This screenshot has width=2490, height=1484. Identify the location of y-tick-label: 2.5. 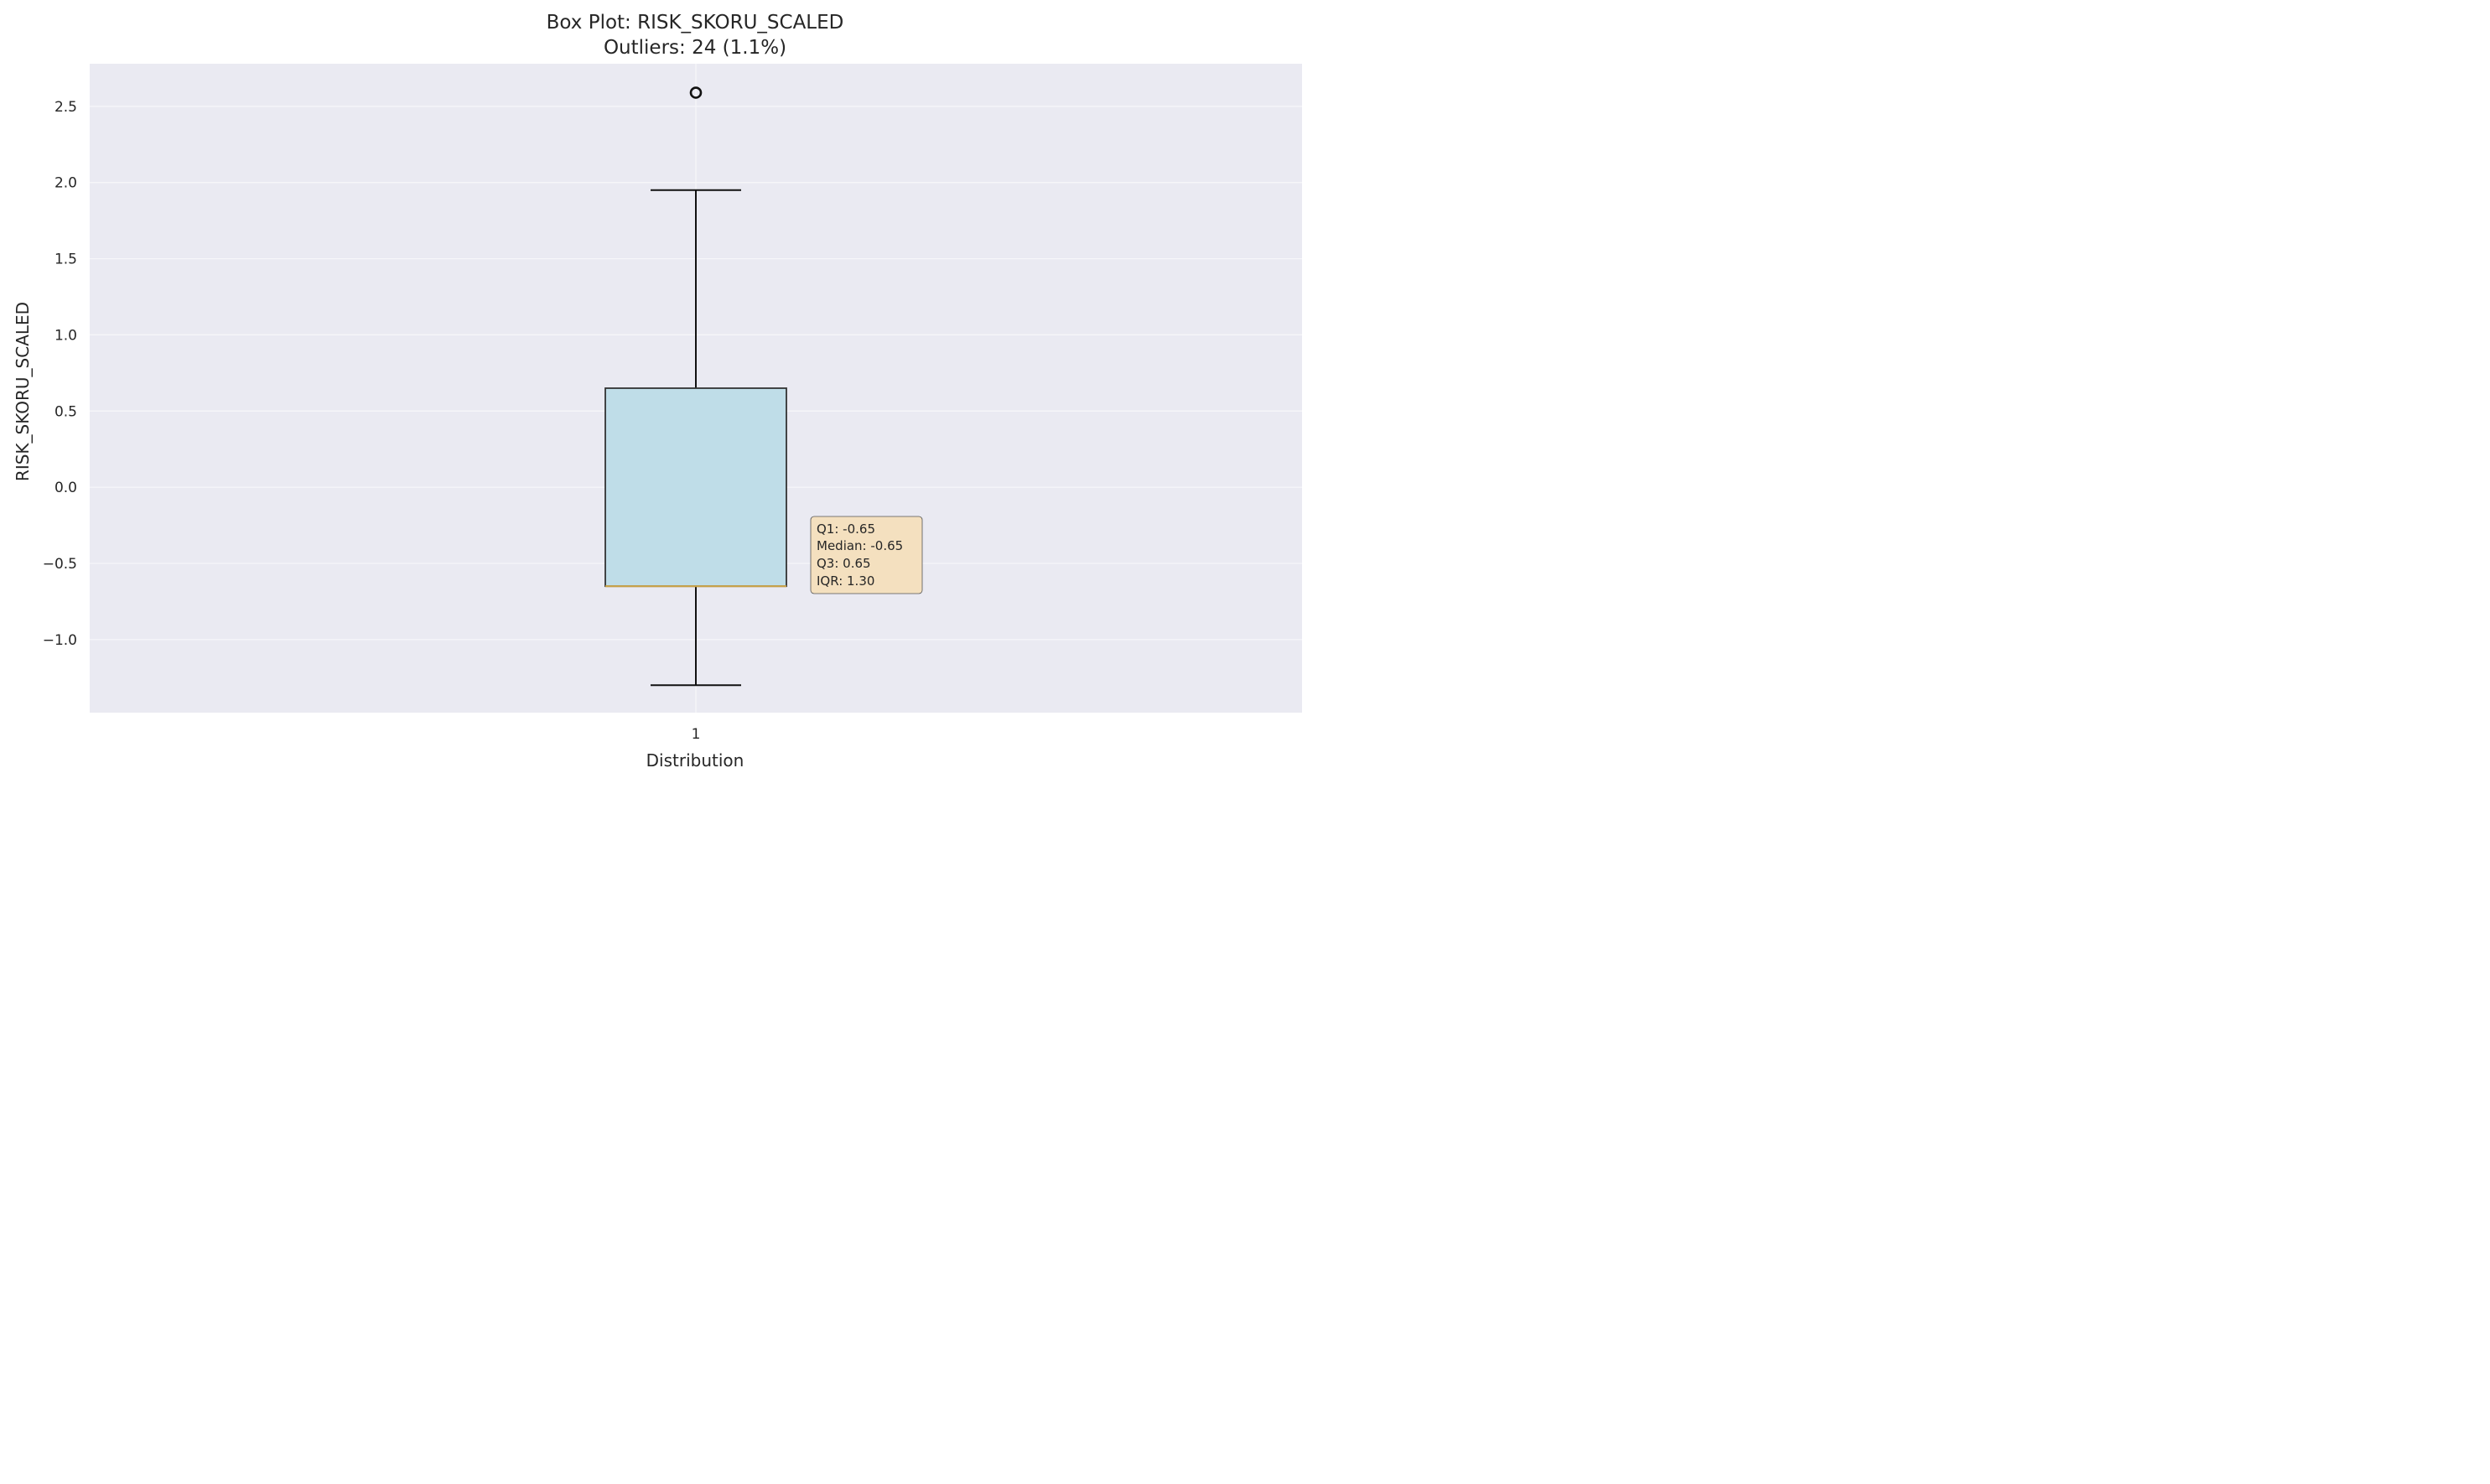
(65, 107).